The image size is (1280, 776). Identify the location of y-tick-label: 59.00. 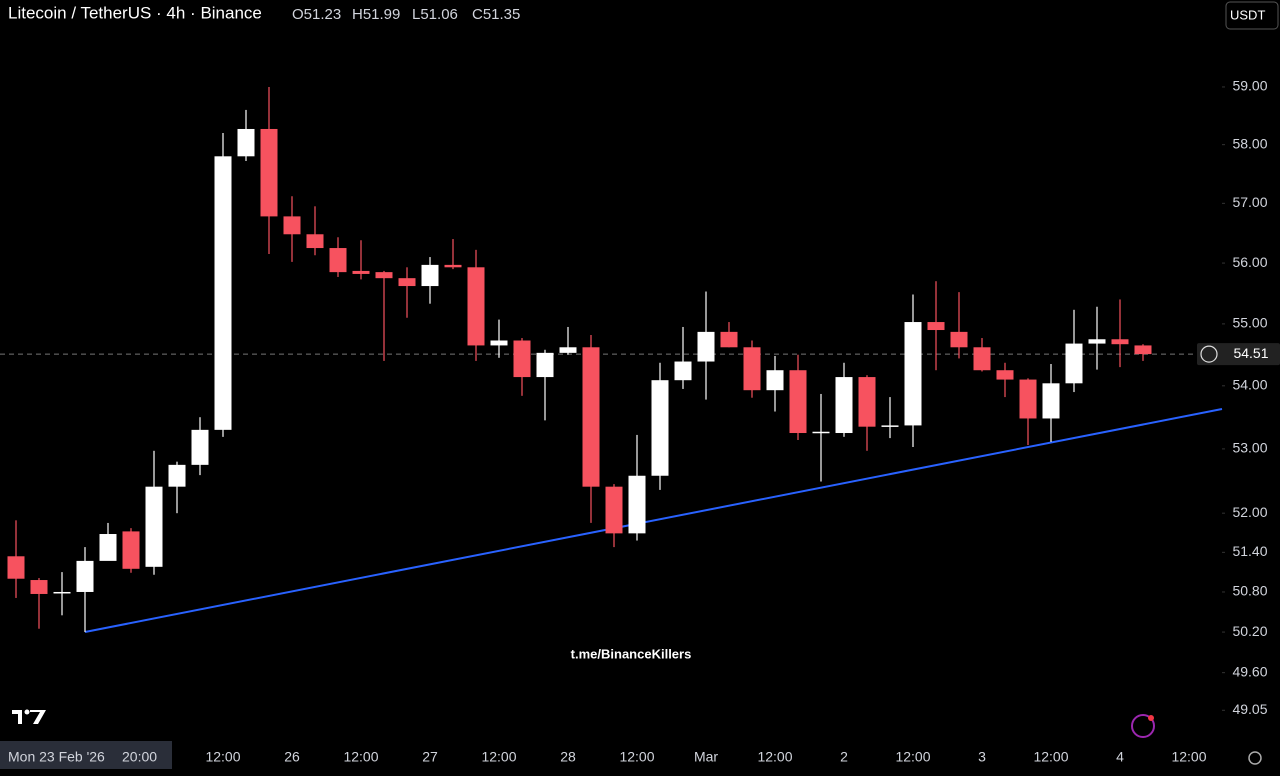
(1249, 86).